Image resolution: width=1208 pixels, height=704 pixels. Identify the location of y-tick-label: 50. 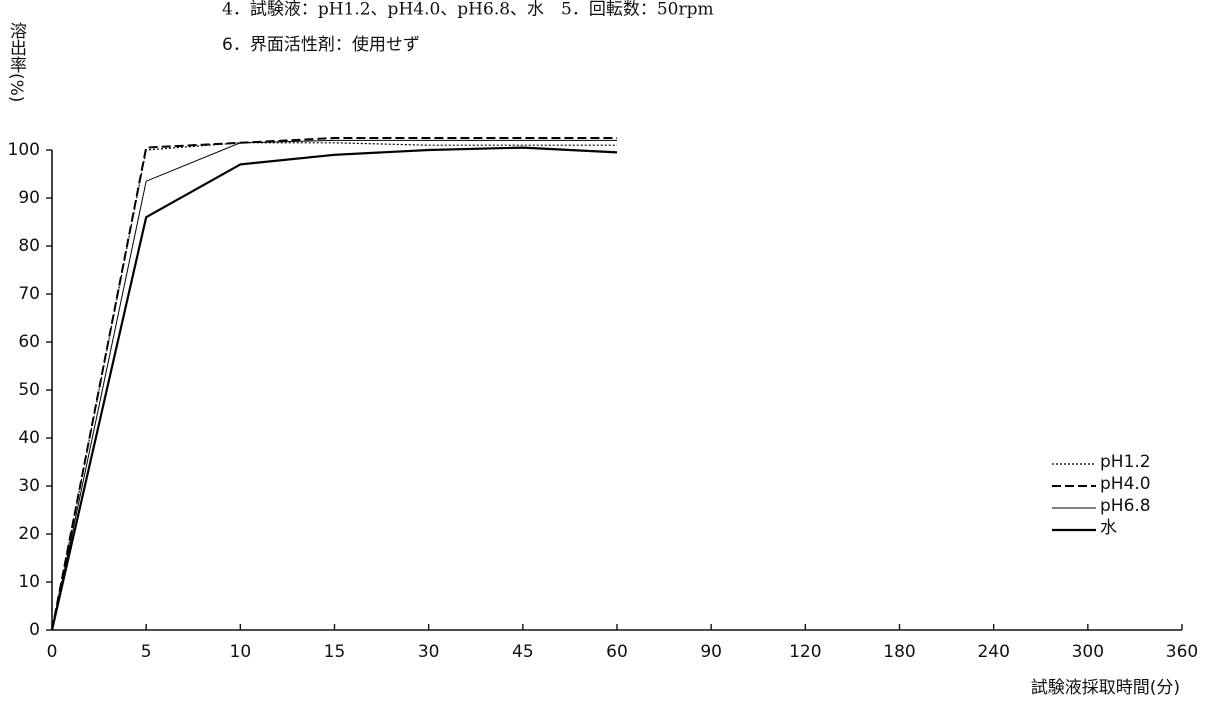
(29, 390).